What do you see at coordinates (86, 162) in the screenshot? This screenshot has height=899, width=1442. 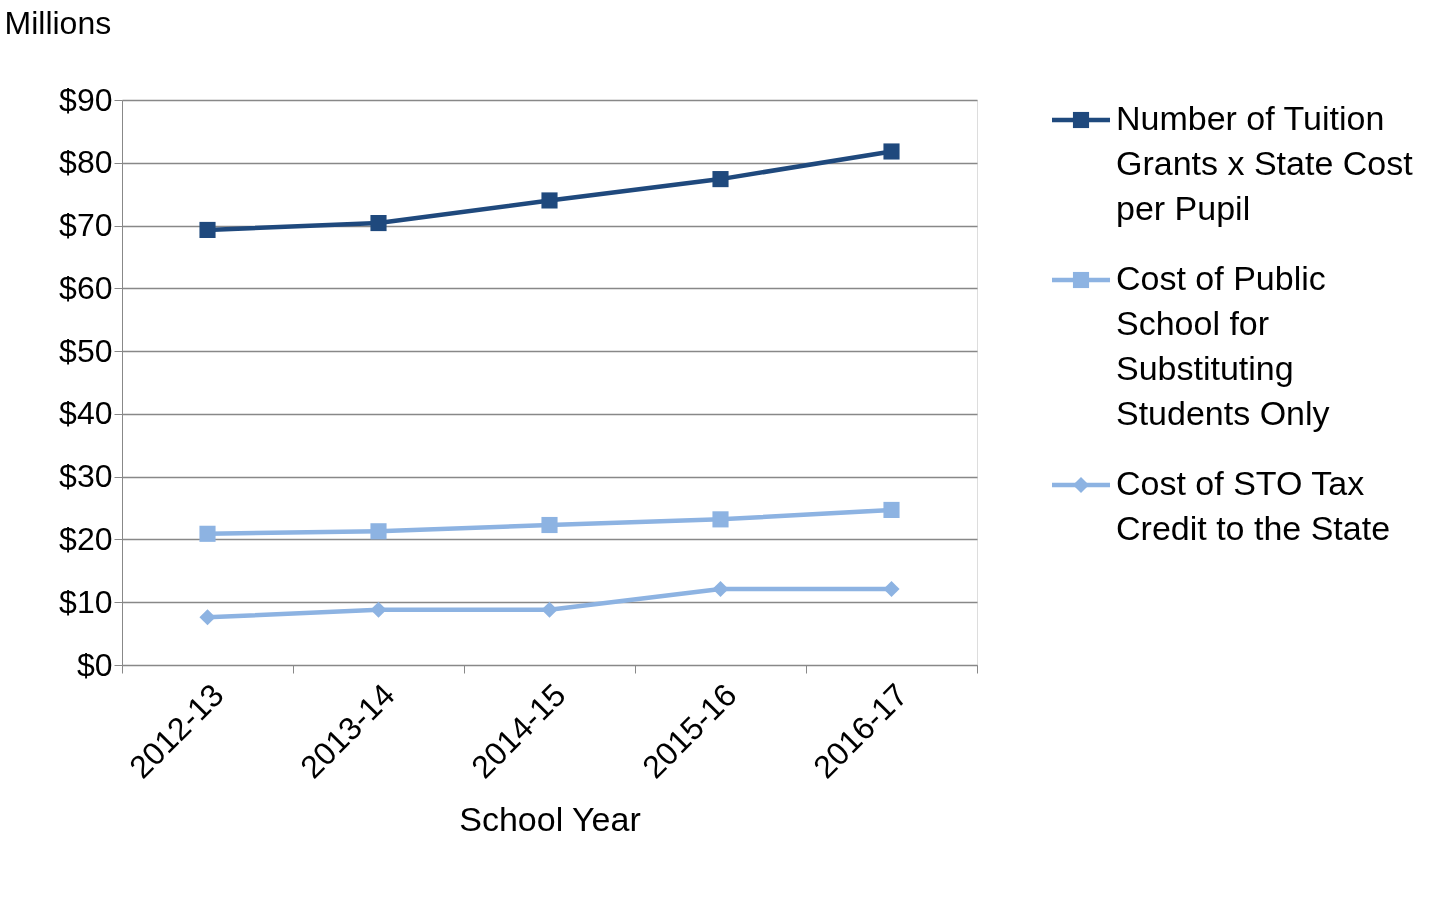 I see `y-tick-label: $80` at bounding box center [86, 162].